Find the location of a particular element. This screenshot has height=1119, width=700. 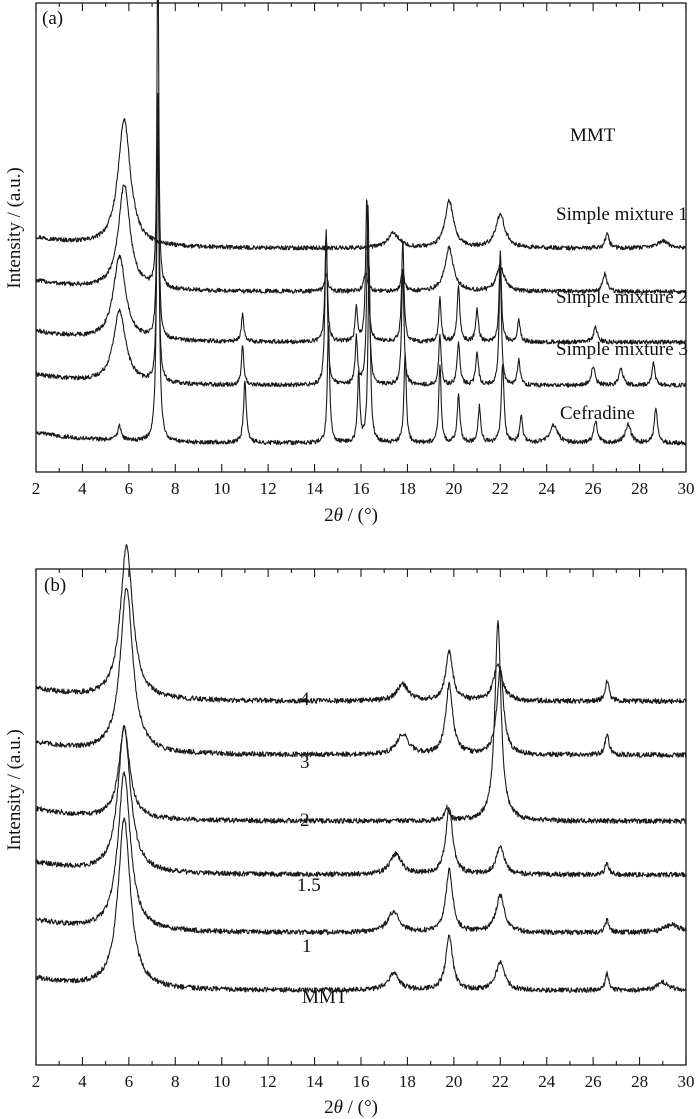

x-tick-label-b-20: 20 is located at coordinates (453, 1081).